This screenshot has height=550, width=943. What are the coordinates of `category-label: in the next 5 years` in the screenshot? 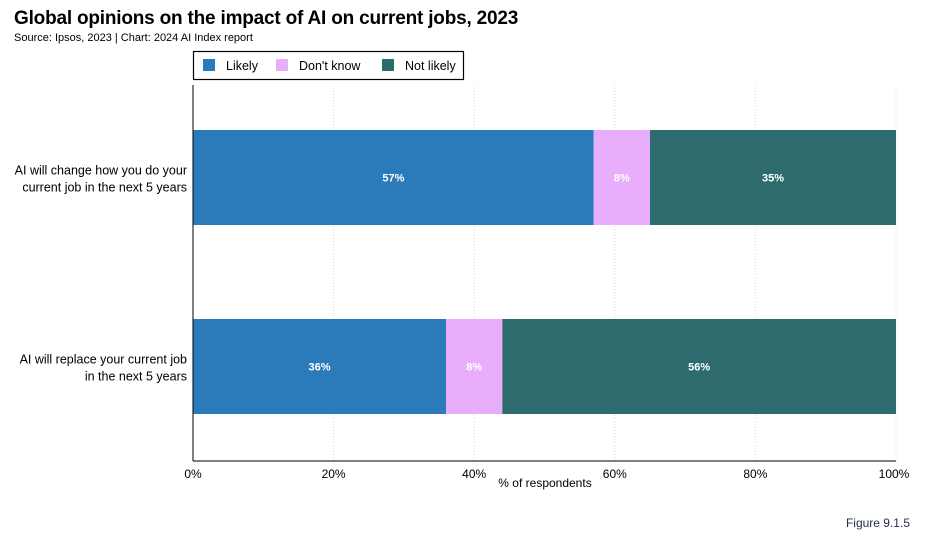 It's located at (136, 377).